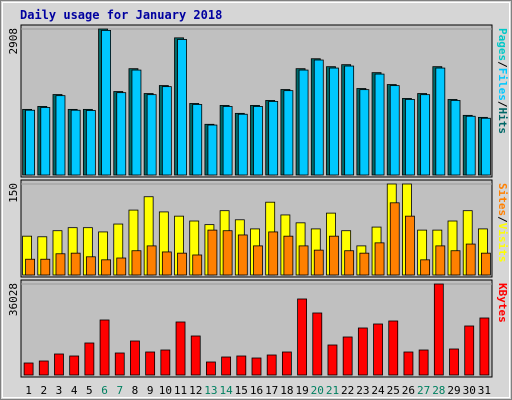 The width and height of the screenshot is (512, 400). I want to click on legend-entry: Visits, so click(502, 243).